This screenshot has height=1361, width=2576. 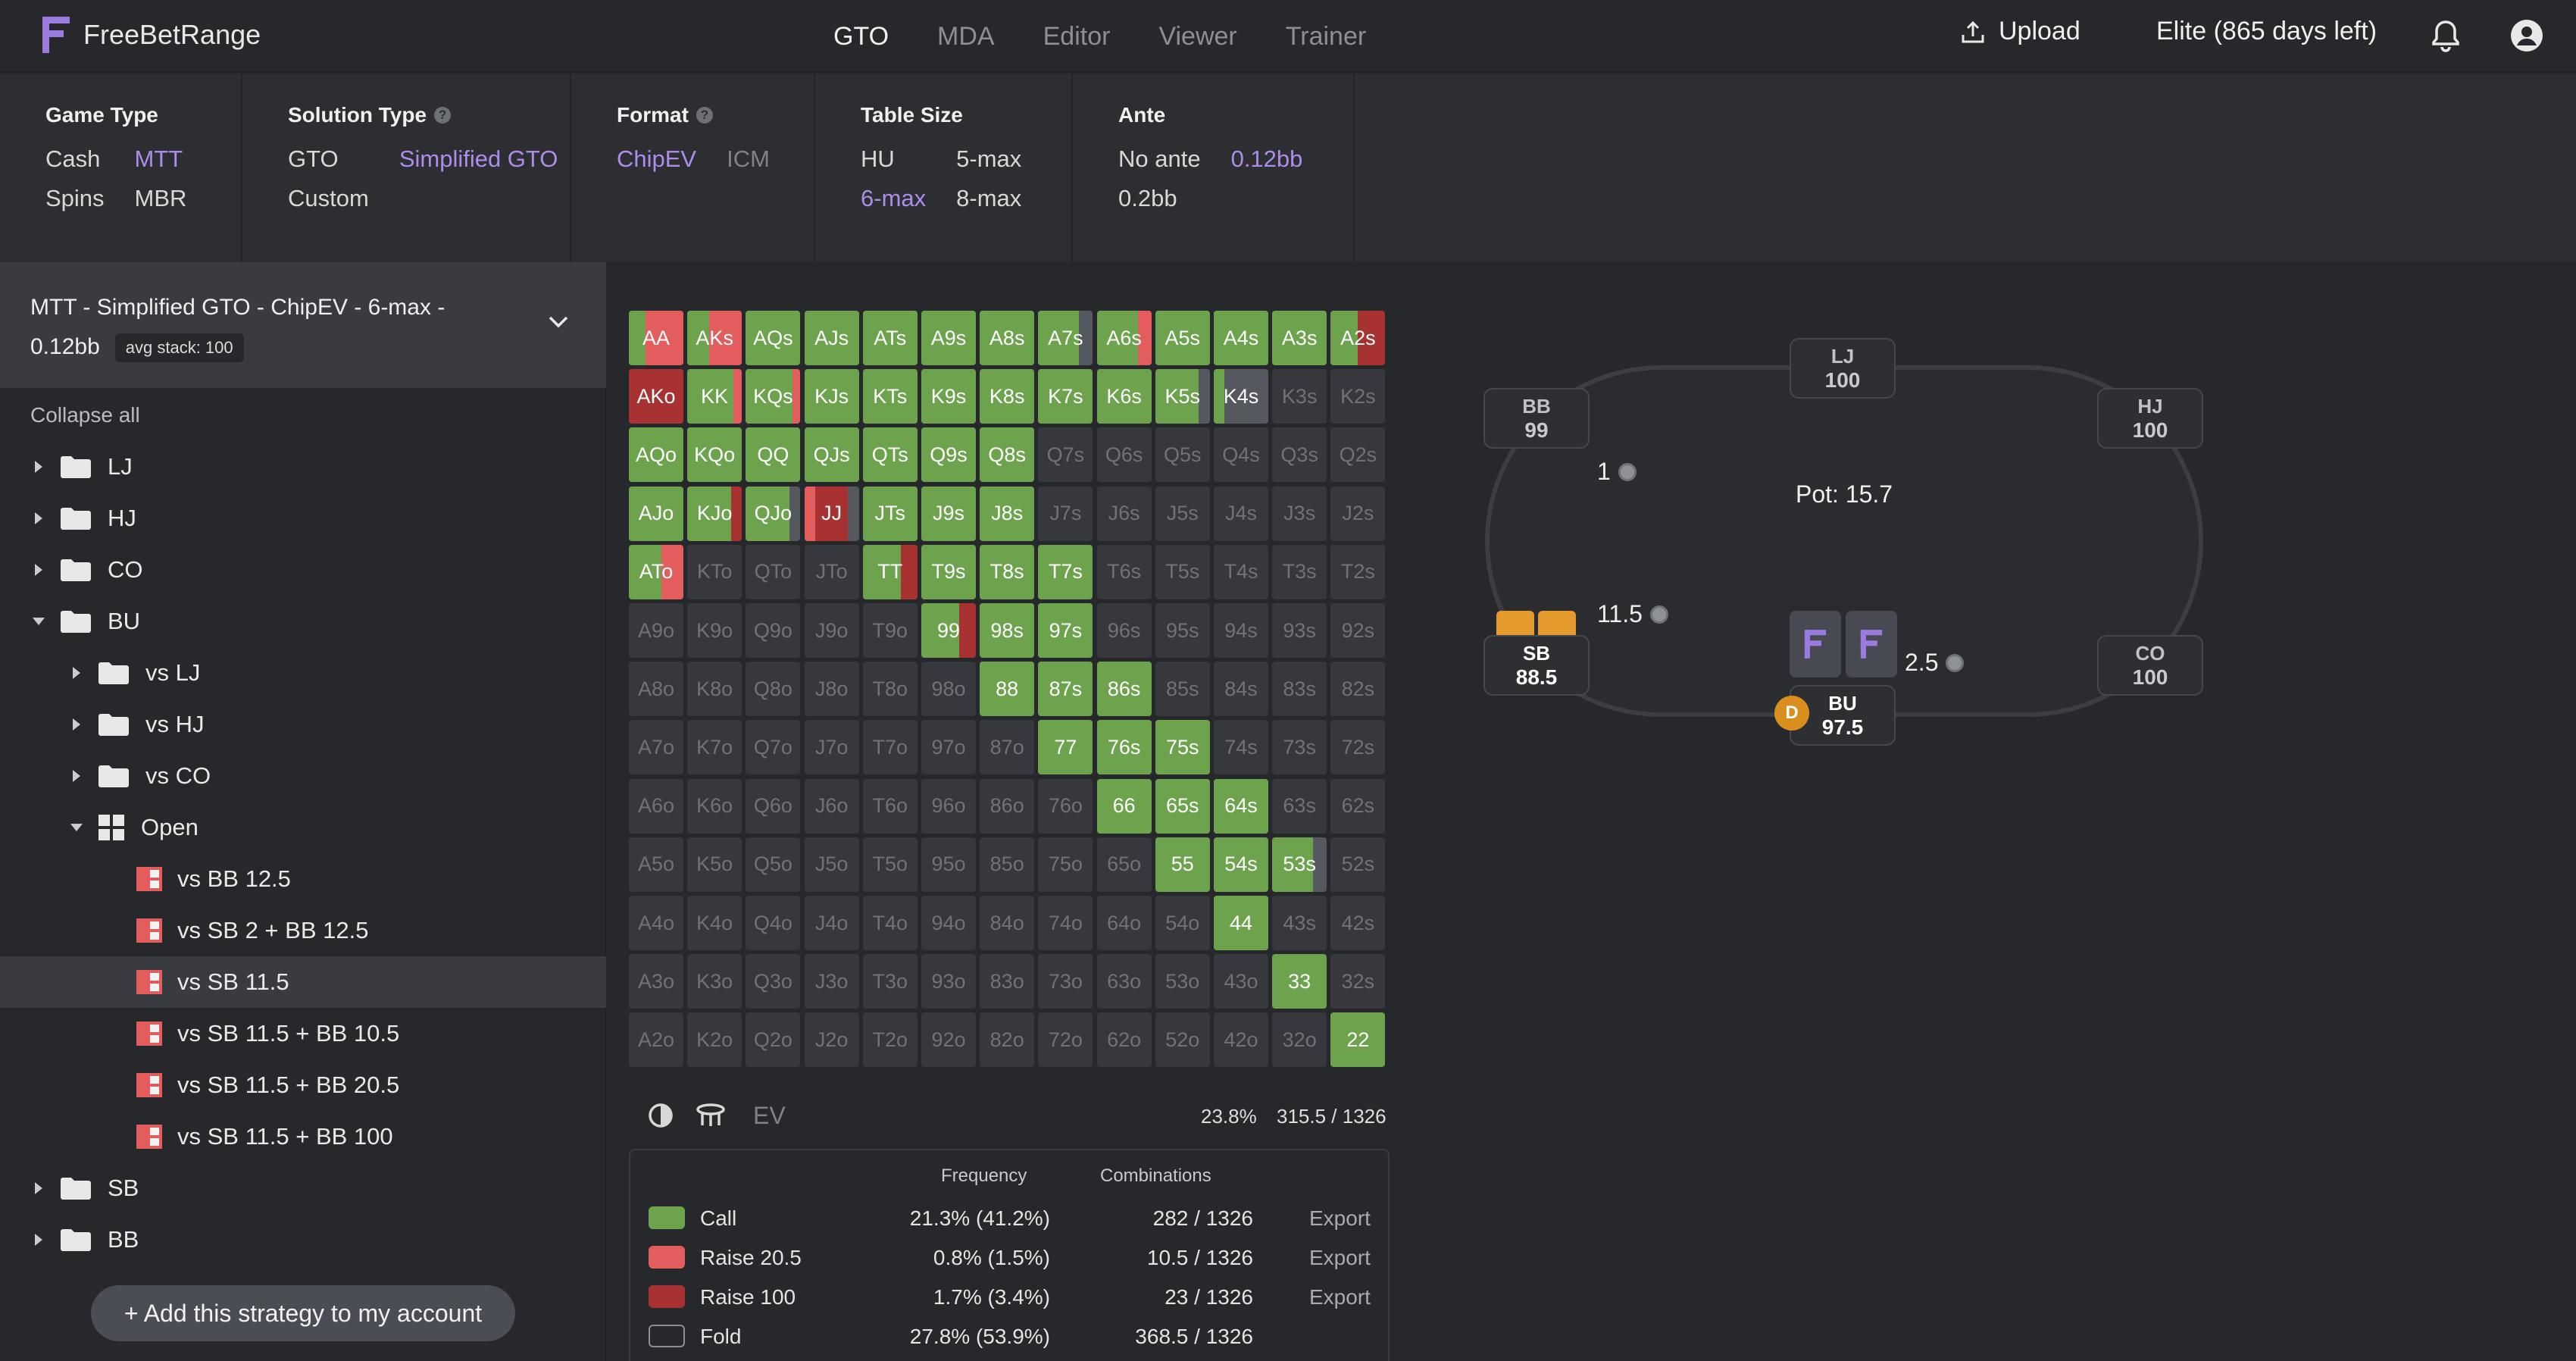 I want to click on seat-bu: BU 97.5, so click(x=1843, y=715).